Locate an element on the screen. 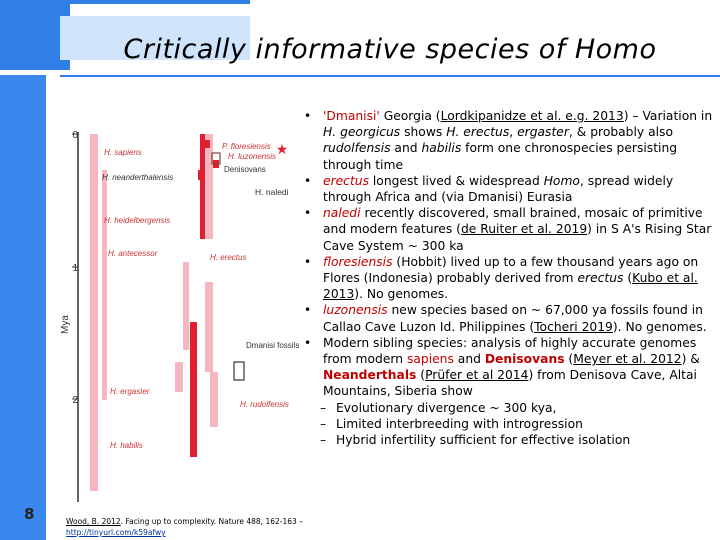 The width and height of the screenshot is (720, 540). title-highlight-block is located at coordinates (155, 38).